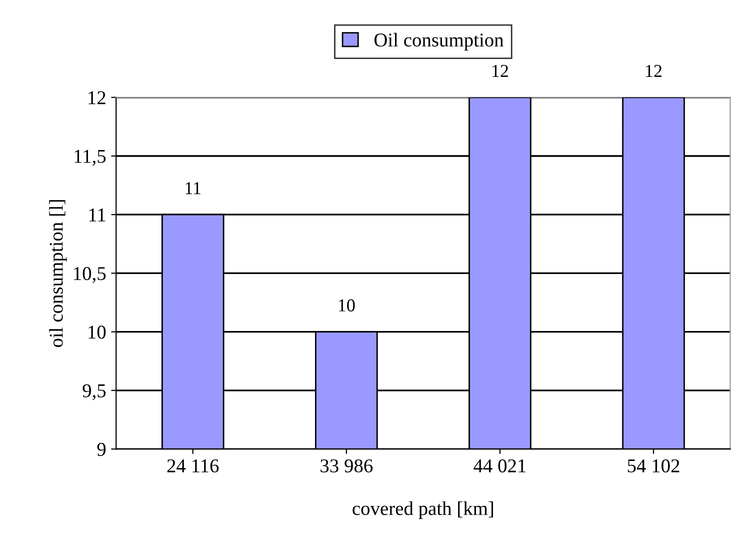  I want to click on y-tick-label: 10,5, so click(90, 275).